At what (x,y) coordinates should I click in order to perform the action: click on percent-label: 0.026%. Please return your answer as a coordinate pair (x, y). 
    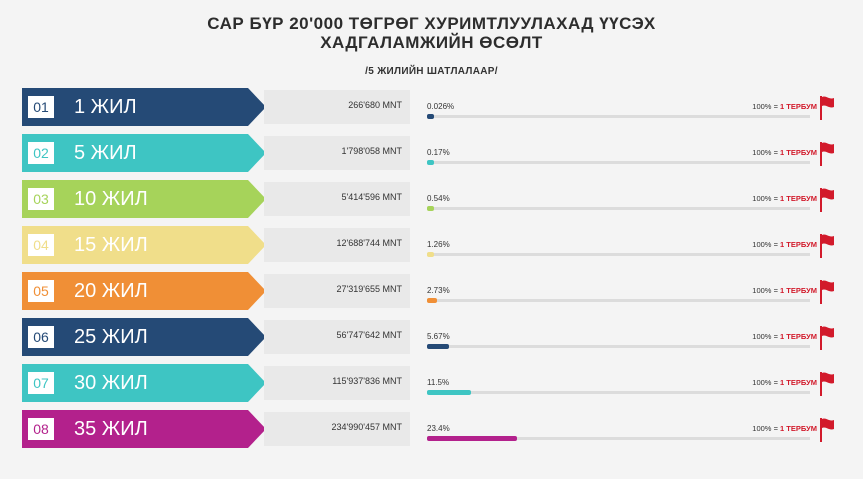
    Looking at the image, I should click on (441, 106).